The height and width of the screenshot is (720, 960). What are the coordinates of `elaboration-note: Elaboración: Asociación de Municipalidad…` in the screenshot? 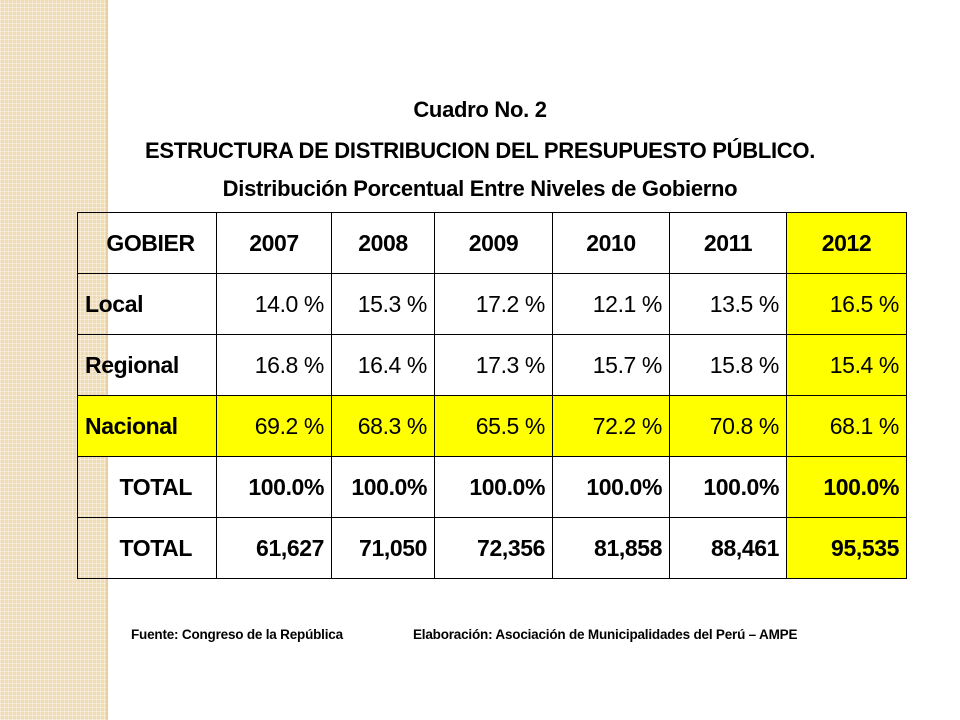 It's located at (605, 634).